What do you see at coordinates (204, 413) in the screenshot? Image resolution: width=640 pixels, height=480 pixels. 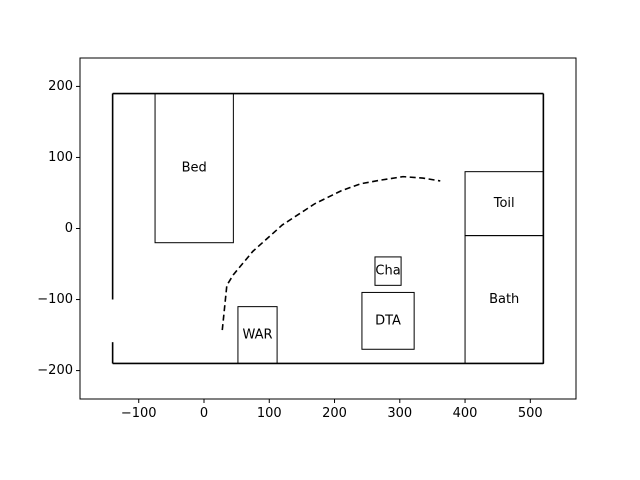 I see `x-tick-label: 0` at bounding box center [204, 413].